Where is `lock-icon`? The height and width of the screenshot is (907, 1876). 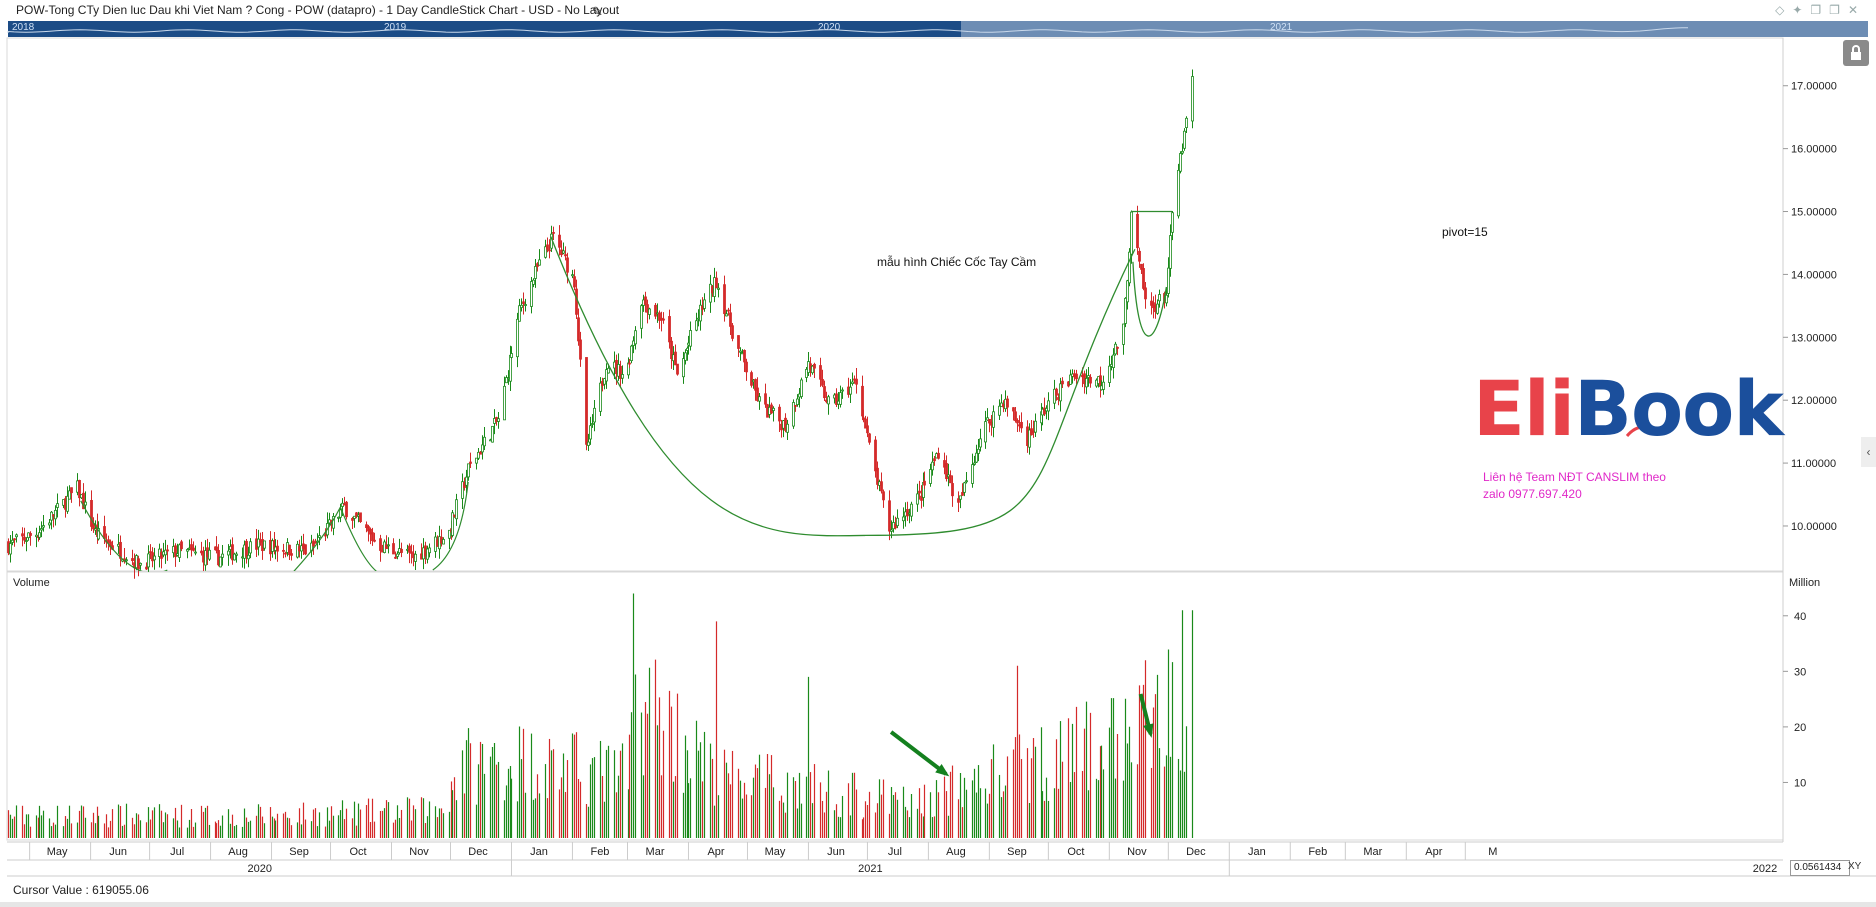
lock-icon is located at coordinates (1856, 53).